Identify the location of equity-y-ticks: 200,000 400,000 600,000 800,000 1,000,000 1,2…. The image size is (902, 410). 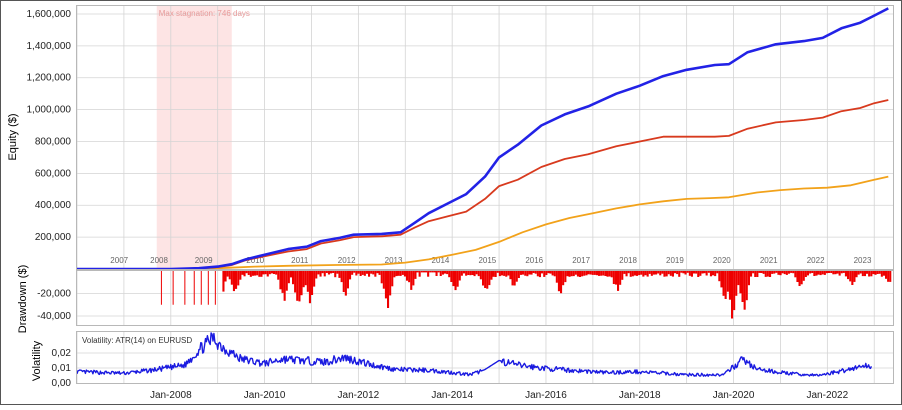
(49, 126).